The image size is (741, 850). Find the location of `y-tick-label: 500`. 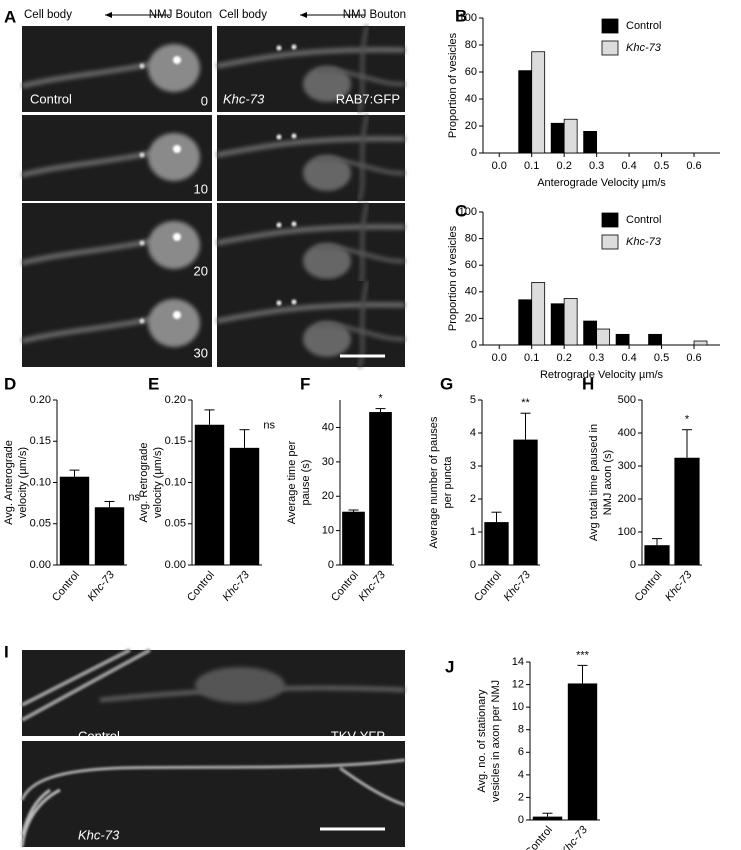

y-tick-label: 500 is located at coordinates (627, 400).